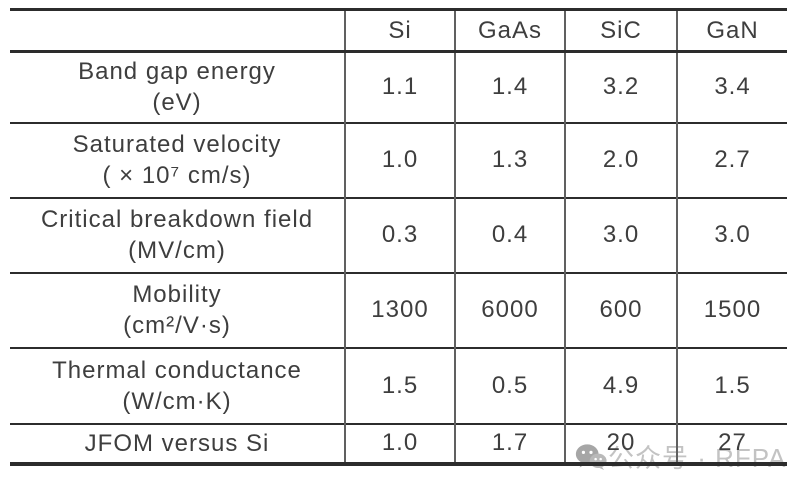 Image resolution: width=796 pixels, height=490 pixels. What do you see at coordinates (509, 30) in the screenshot?
I see `header-col-gaas: GaAs` at bounding box center [509, 30].